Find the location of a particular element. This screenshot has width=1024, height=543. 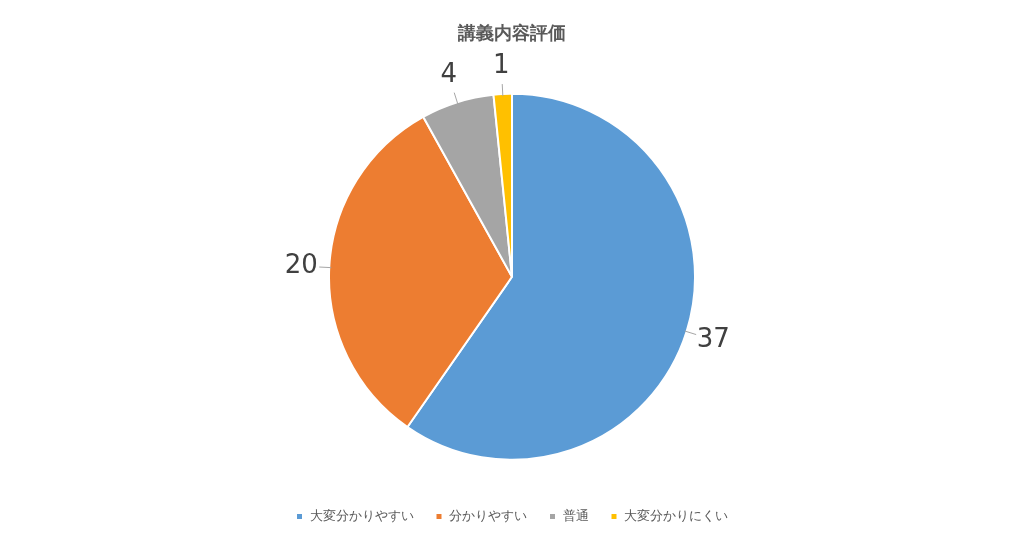

legend-label: 大変分かりにくい is located at coordinates (676, 515).